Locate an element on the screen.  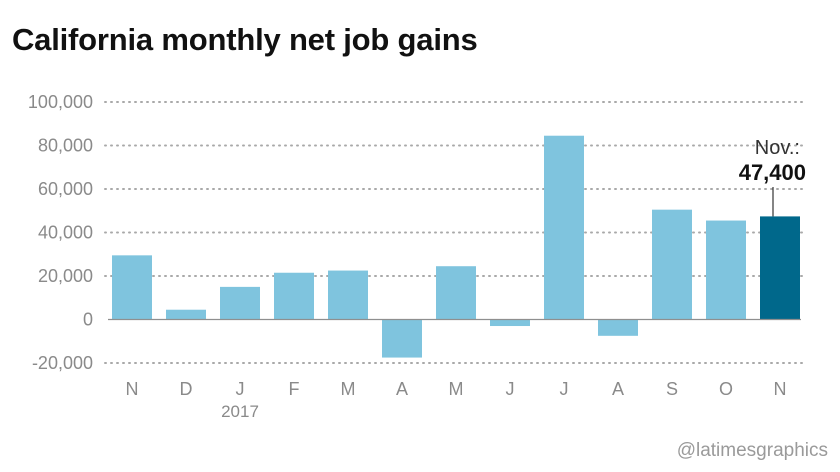
chart-title: California monthly net job gains is located at coordinates (245, 39).